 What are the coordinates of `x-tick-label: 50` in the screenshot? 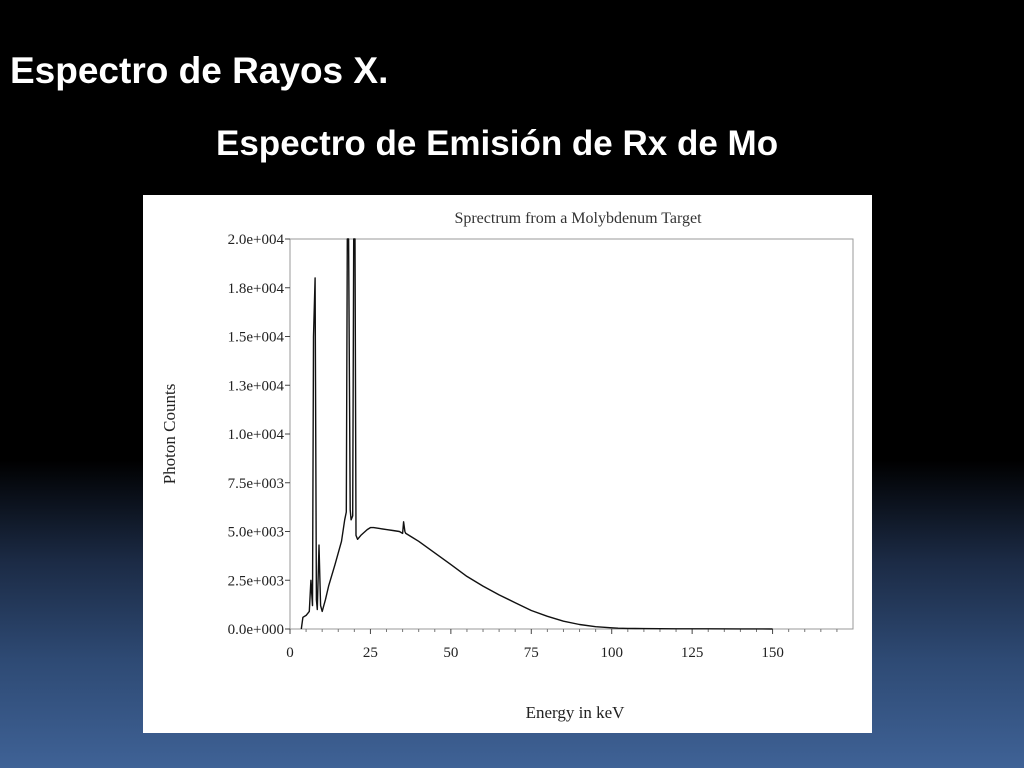 It's located at (450, 653).